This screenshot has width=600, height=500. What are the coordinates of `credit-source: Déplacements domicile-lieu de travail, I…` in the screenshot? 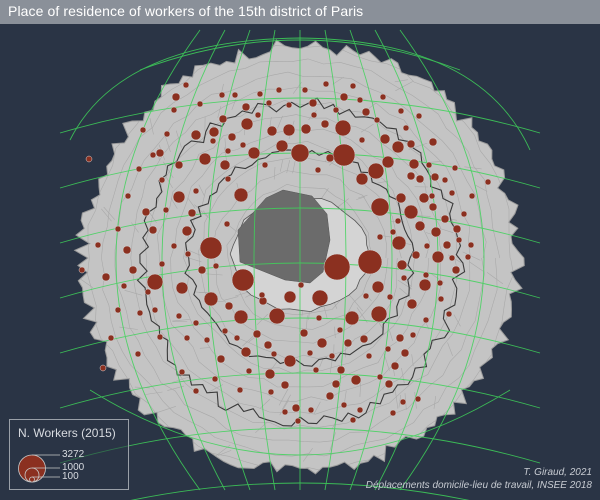 It's located at (478, 485).